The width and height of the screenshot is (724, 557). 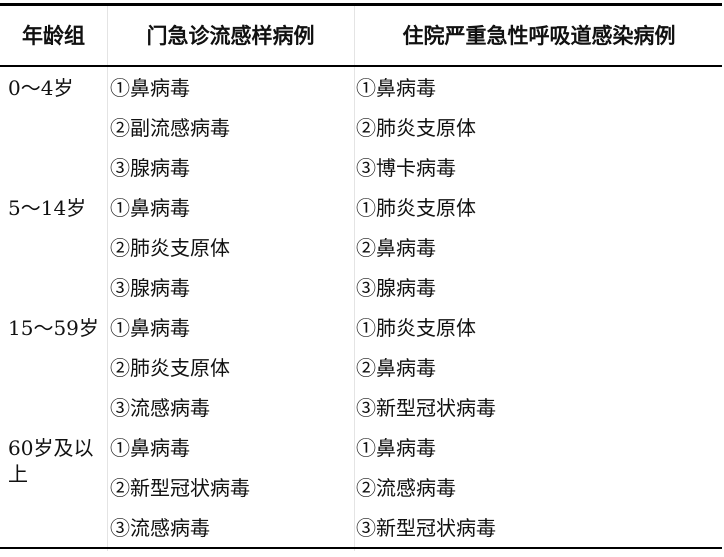 I want to click on table-row: ②副流感病毒 ②肺炎支原体, so click(x=362, y=129).